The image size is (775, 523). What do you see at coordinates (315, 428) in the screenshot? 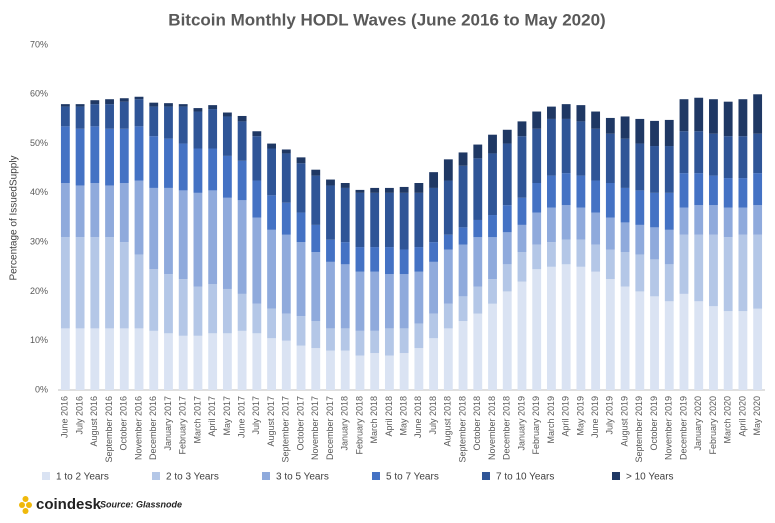
I see `x-tick-label: November 2017` at bounding box center [315, 428].